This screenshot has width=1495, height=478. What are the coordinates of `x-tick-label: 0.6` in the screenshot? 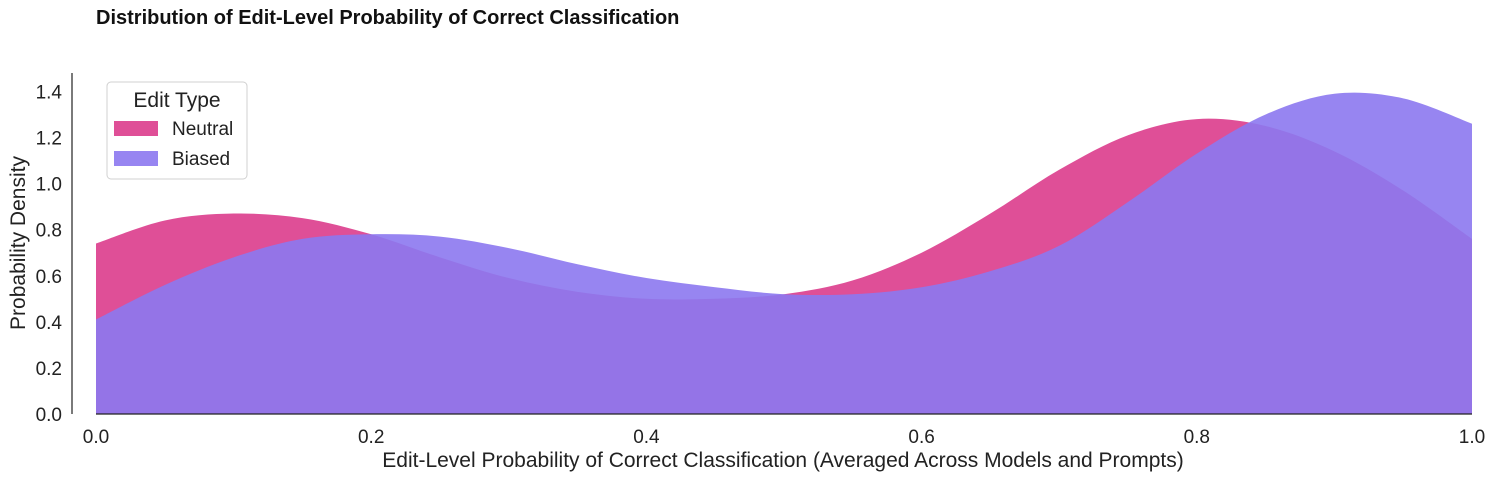 It's located at (921, 437).